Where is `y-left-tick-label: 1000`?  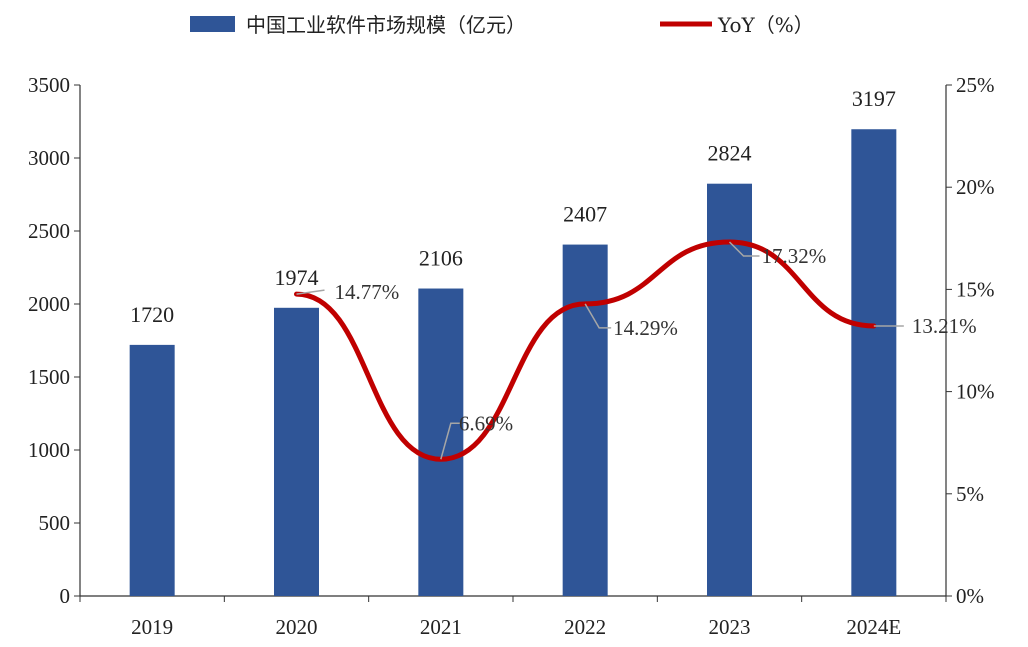
y-left-tick-label: 1000 is located at coordinates (49, 450).